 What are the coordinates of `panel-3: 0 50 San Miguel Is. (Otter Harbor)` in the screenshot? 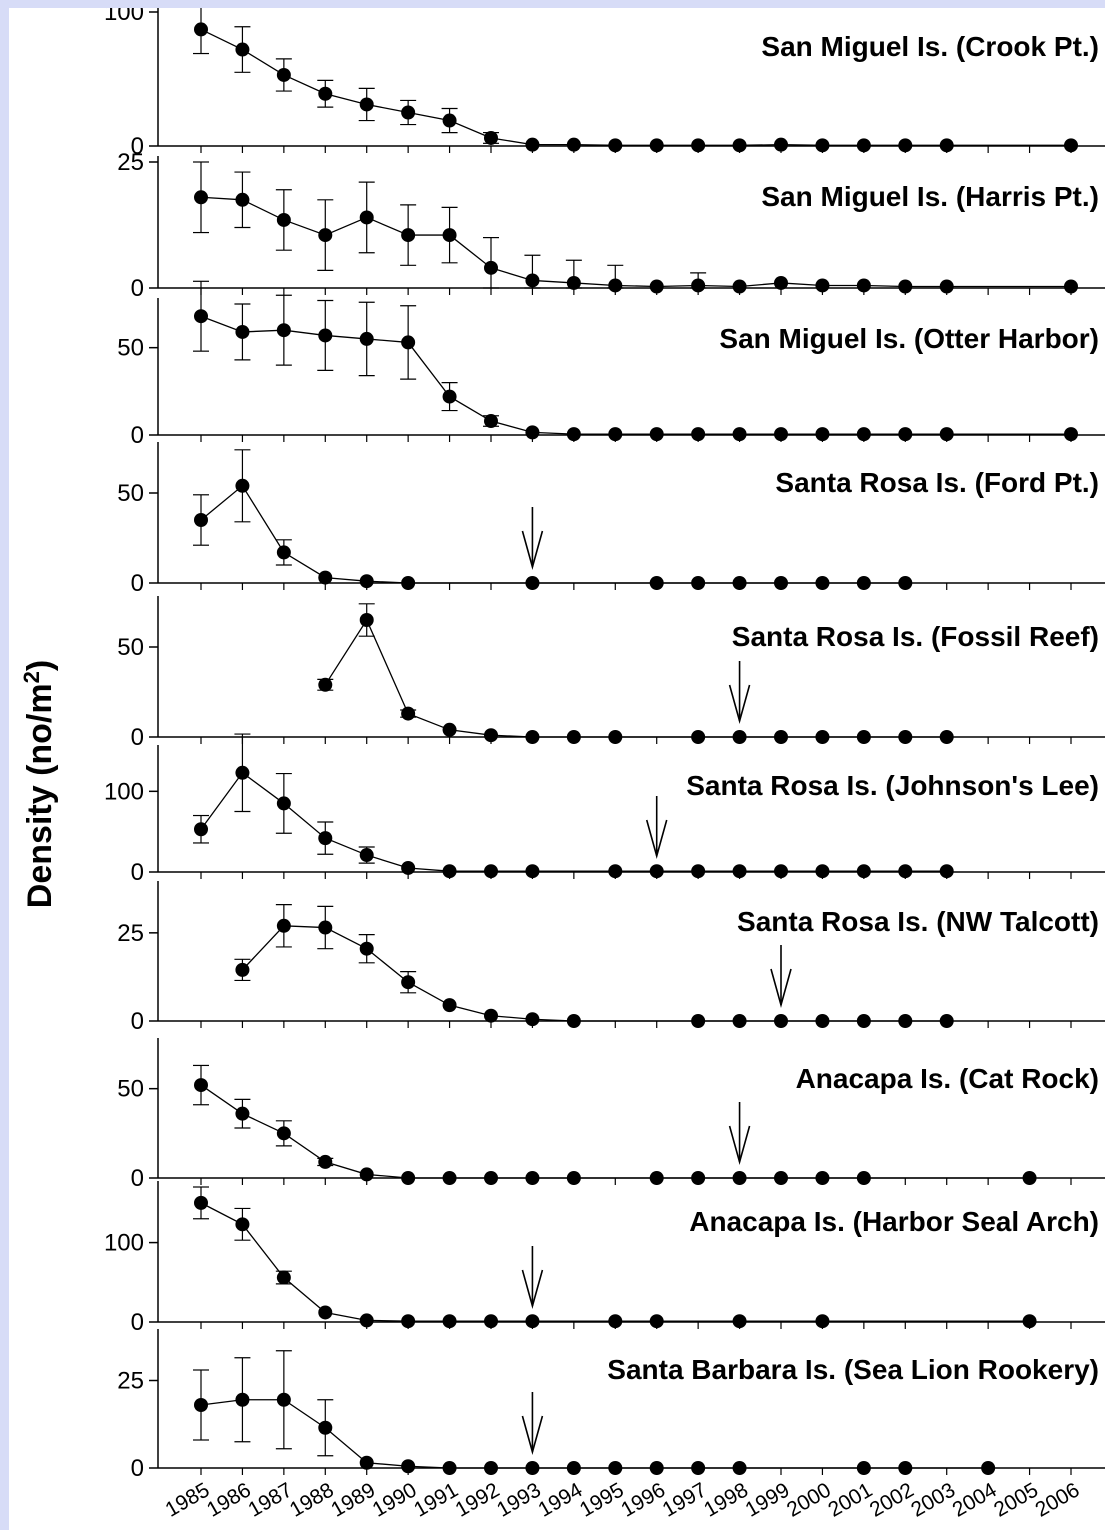 It's located at (611, 364).